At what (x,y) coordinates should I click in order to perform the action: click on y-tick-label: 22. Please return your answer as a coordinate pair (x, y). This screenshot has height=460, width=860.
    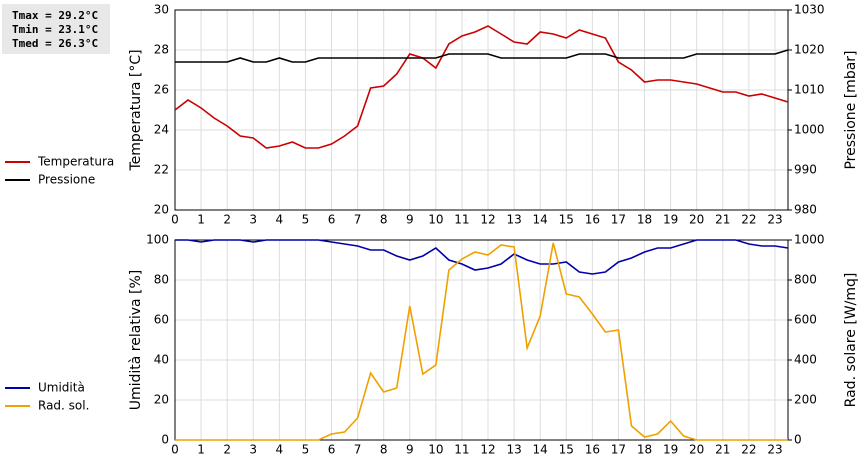
    Looking at the image, I should click on (161, 170).